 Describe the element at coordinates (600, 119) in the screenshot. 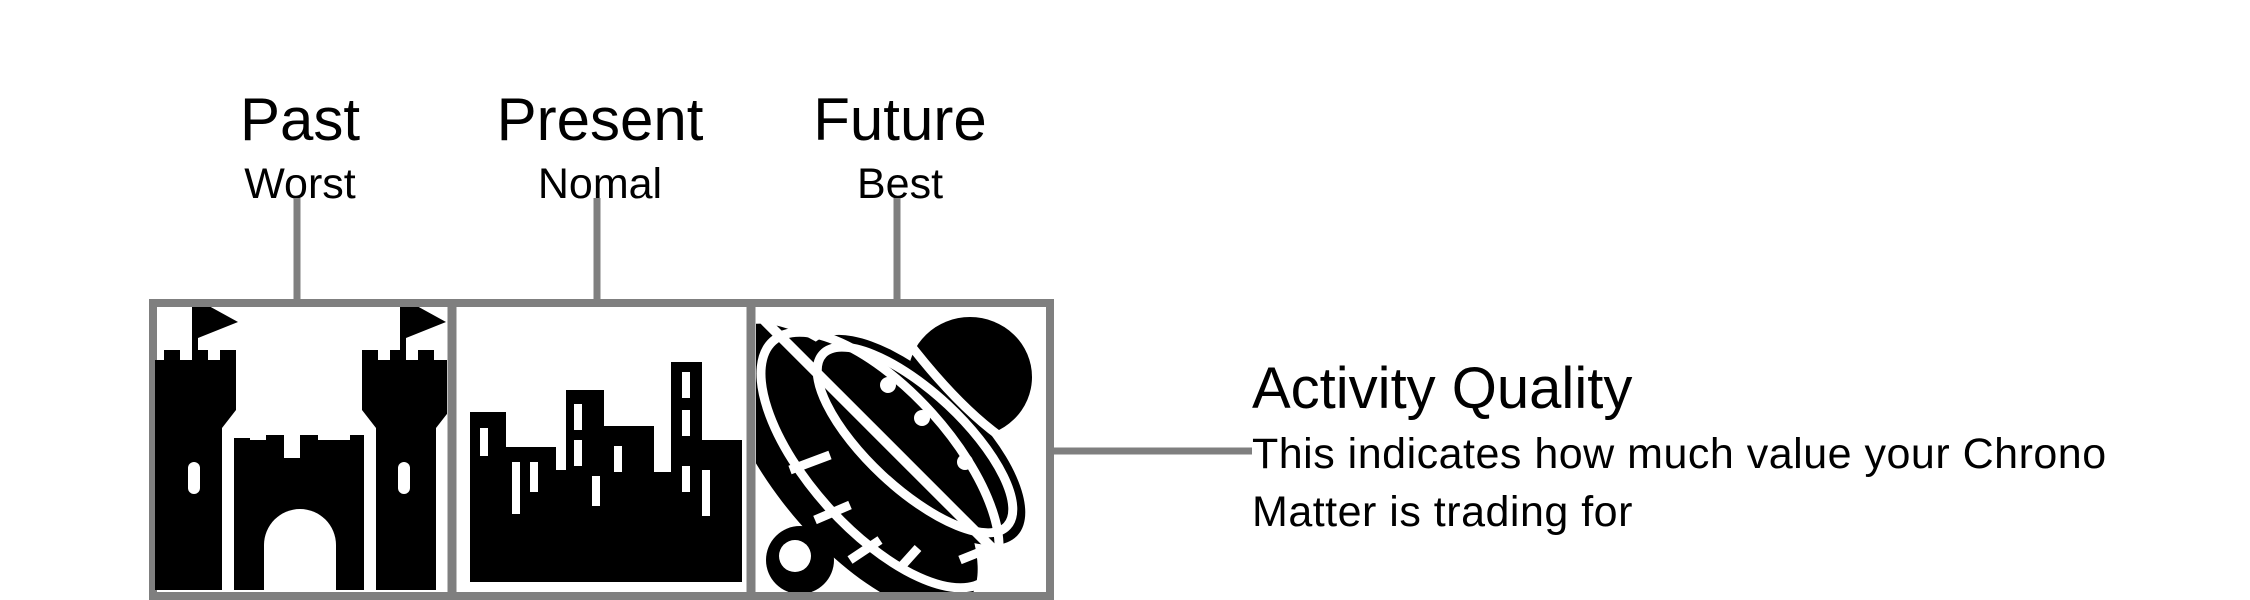

I see `tier-present-title: Present` at that location.